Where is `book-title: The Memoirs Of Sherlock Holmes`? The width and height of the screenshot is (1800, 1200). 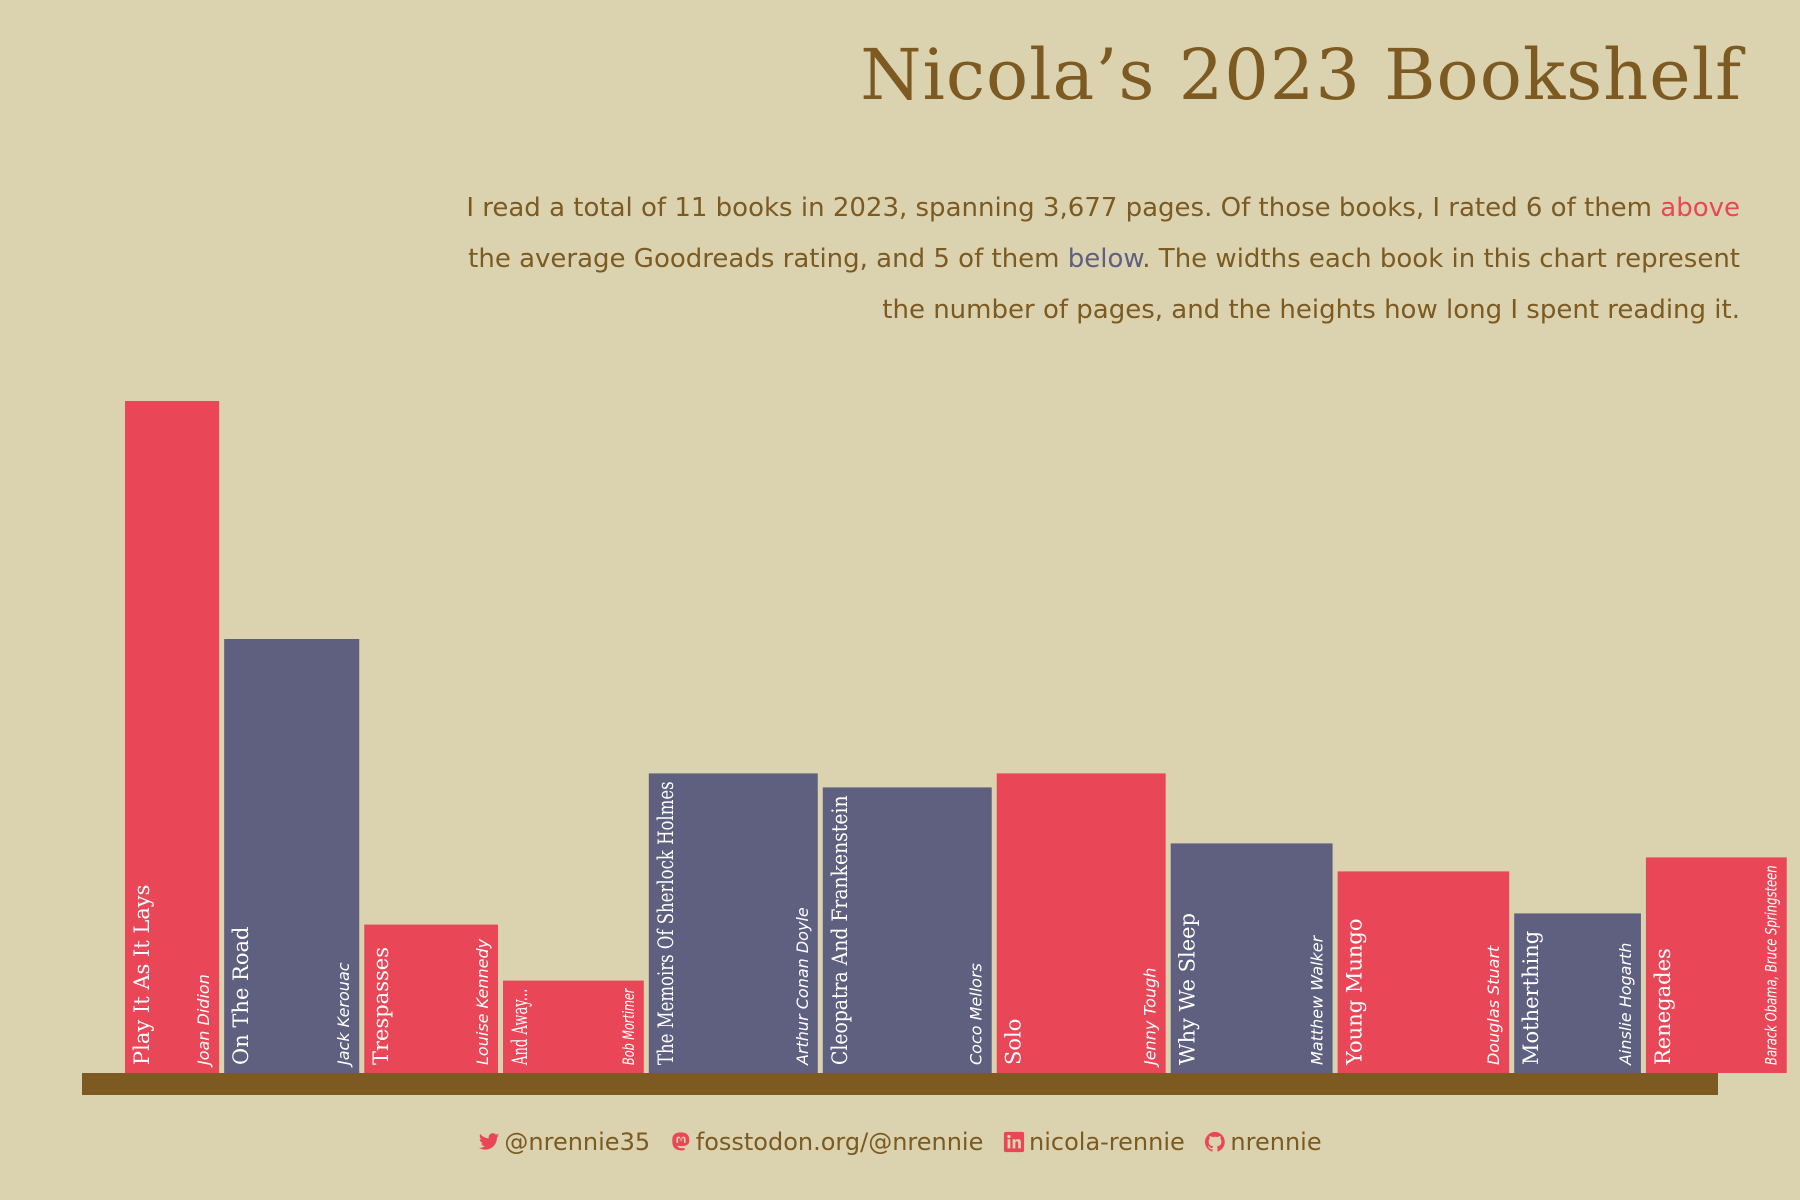
book-title: The Memoirs Of Sherlock Holmes is located at coordinates (666, 923).